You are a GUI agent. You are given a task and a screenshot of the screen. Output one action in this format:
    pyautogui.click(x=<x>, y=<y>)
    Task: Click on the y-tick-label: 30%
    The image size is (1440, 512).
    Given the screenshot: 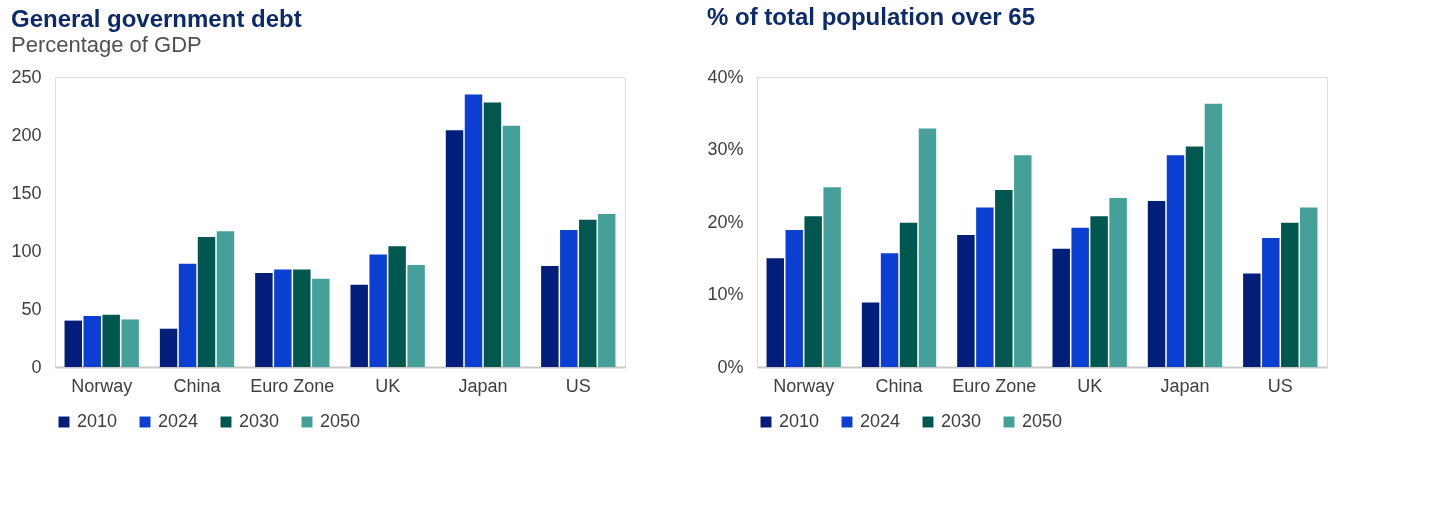 What is the action you would take?
    pyautogui.click(x=725, y=149)
    